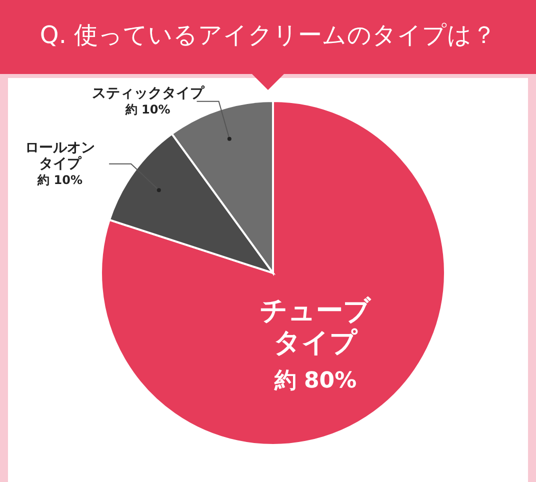 Image resolution: width=536 pixels, height=482 pixels. What do you see at coordinates (148, 93) in the screenshot?
I see `slice-label: スティックタイプ` at bounding box center [148, 93].